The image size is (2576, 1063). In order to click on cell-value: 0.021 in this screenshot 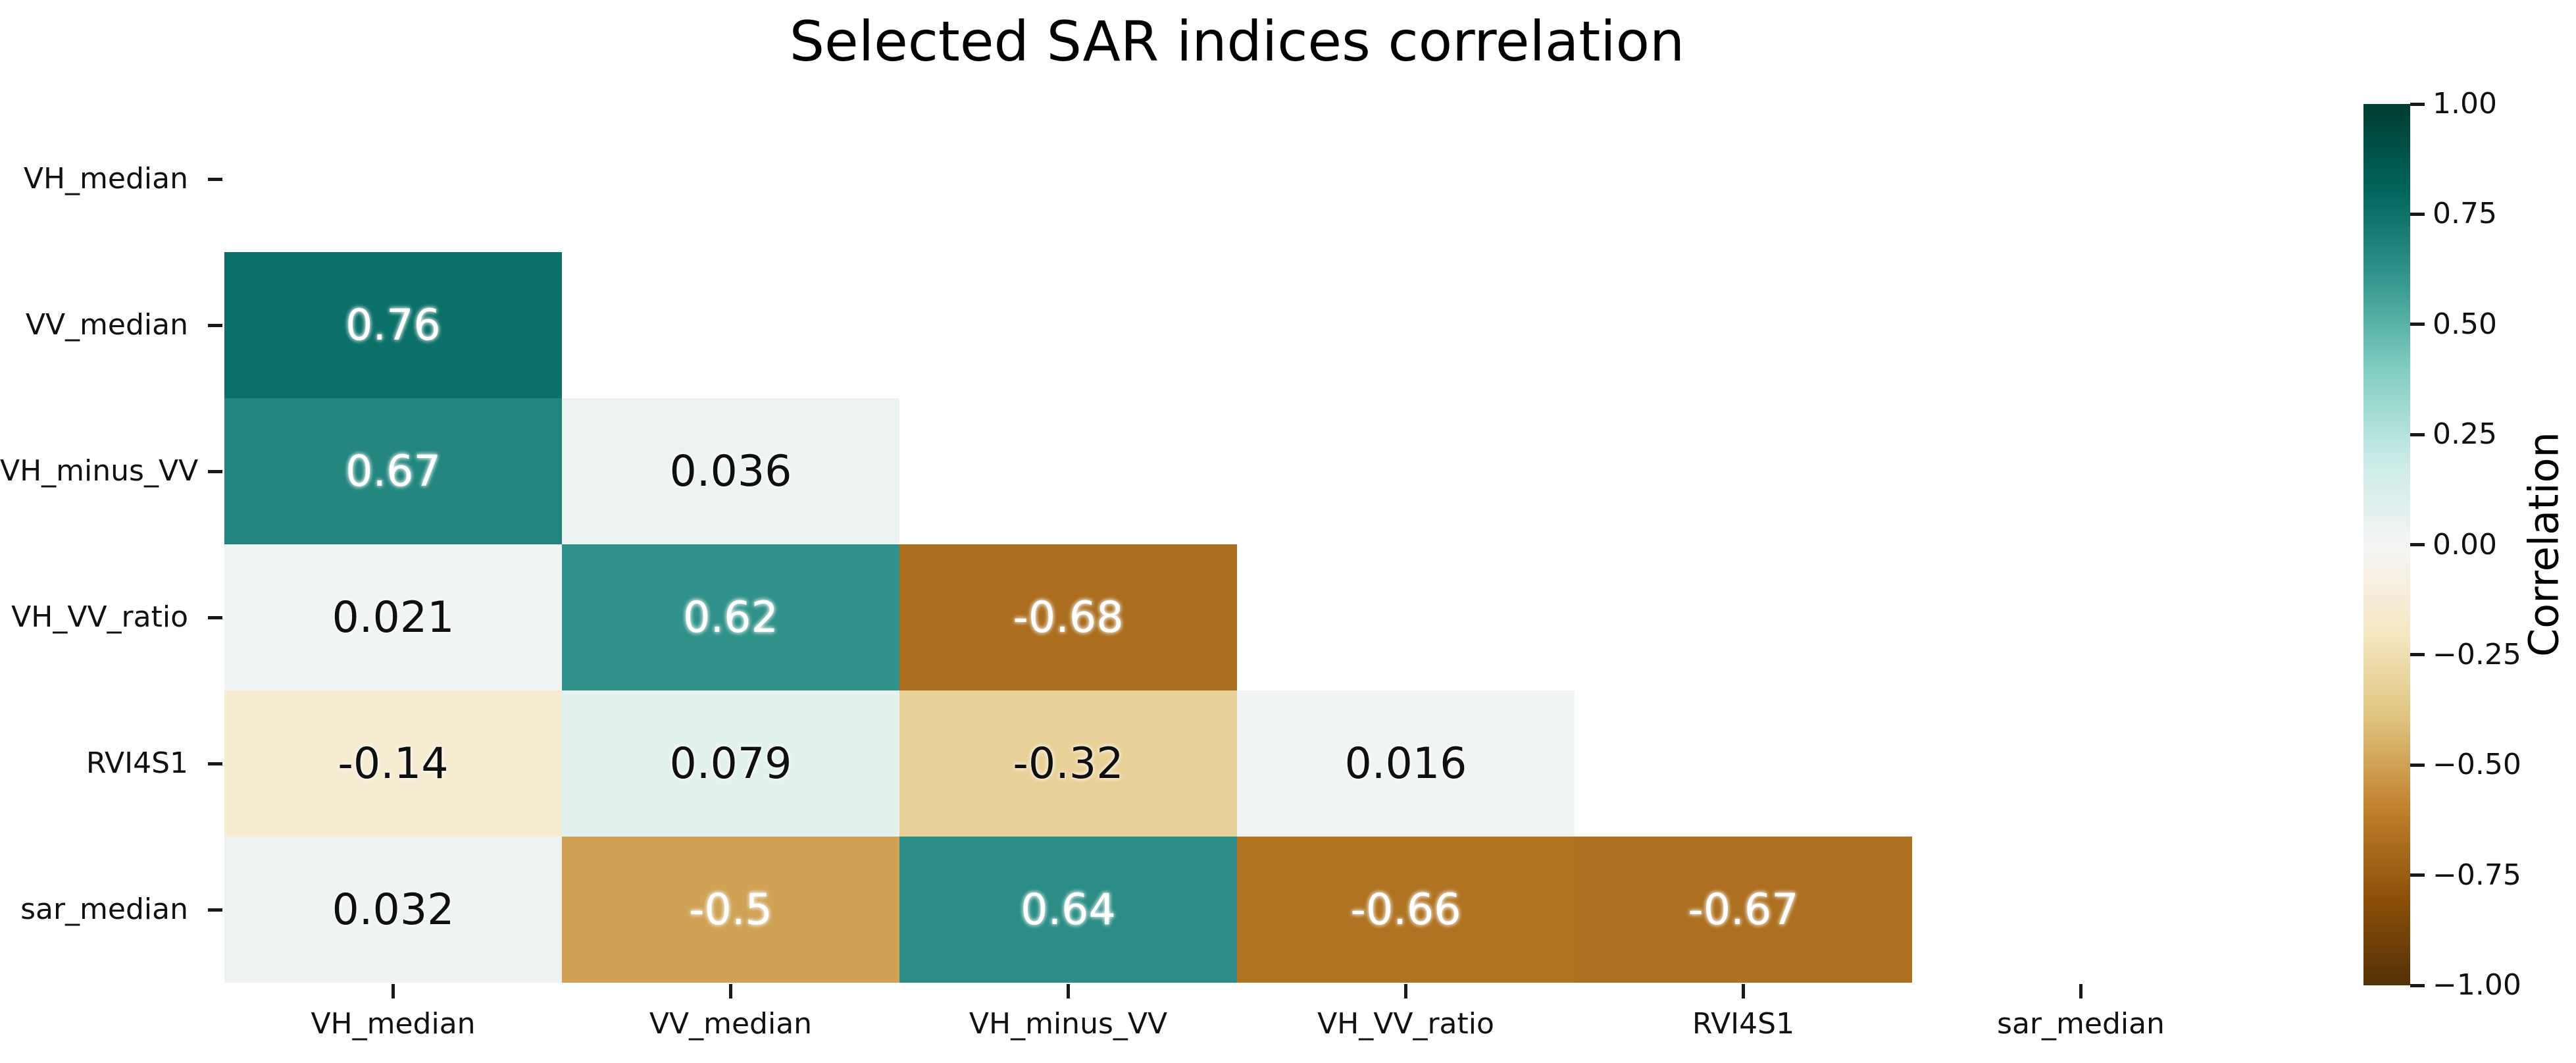, I will do `click(394, 617)`.